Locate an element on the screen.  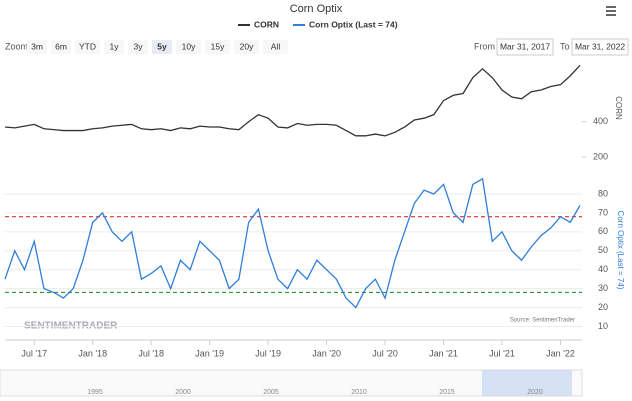
to-input is located at coordinates (600, 47).